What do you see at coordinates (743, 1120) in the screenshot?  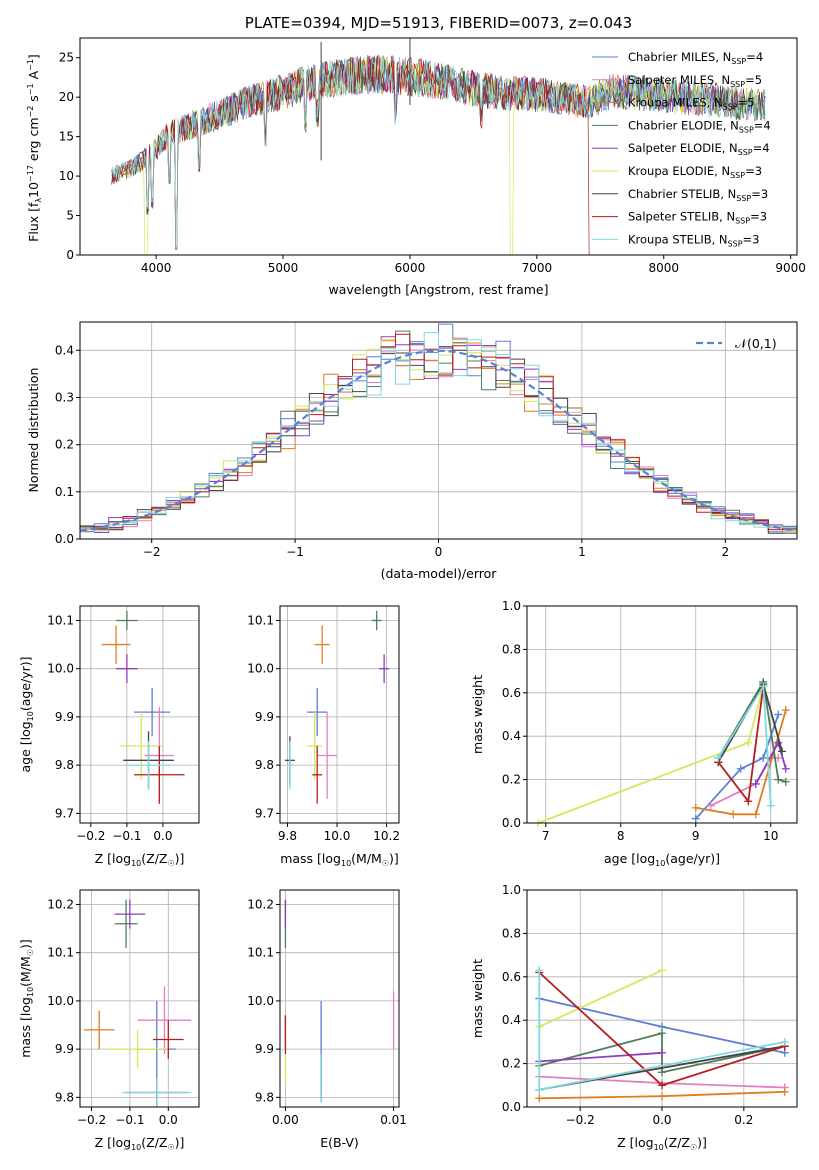 I see `x-tick-label: 0.2` at bounding box center [743, 1120].